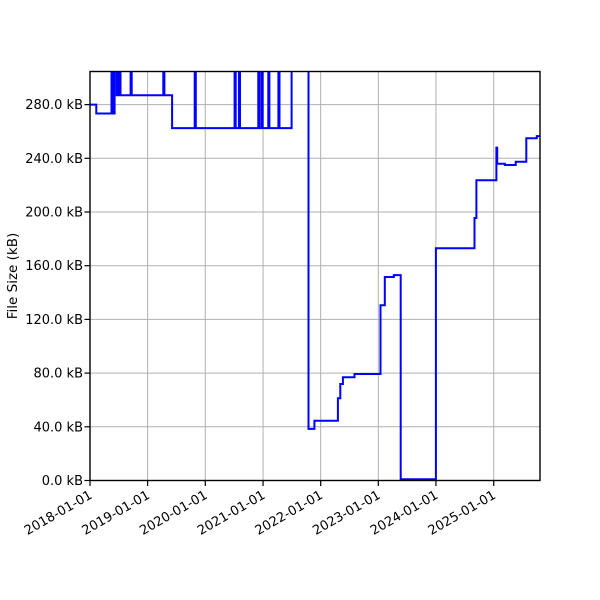  I want to click on y-tick-label: 80.0 kB, so click(58, 374).